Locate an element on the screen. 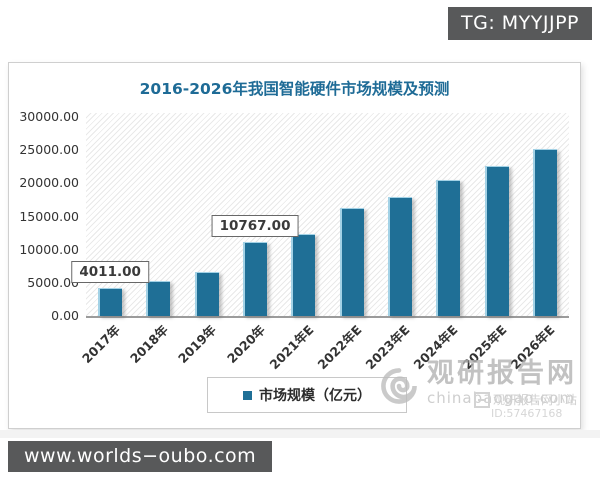 Image resolution: width=600 pixels, height=480 pixels. watermark-station: 观研报告网小站 ID:57467168 is located at coordinates (525, 404).